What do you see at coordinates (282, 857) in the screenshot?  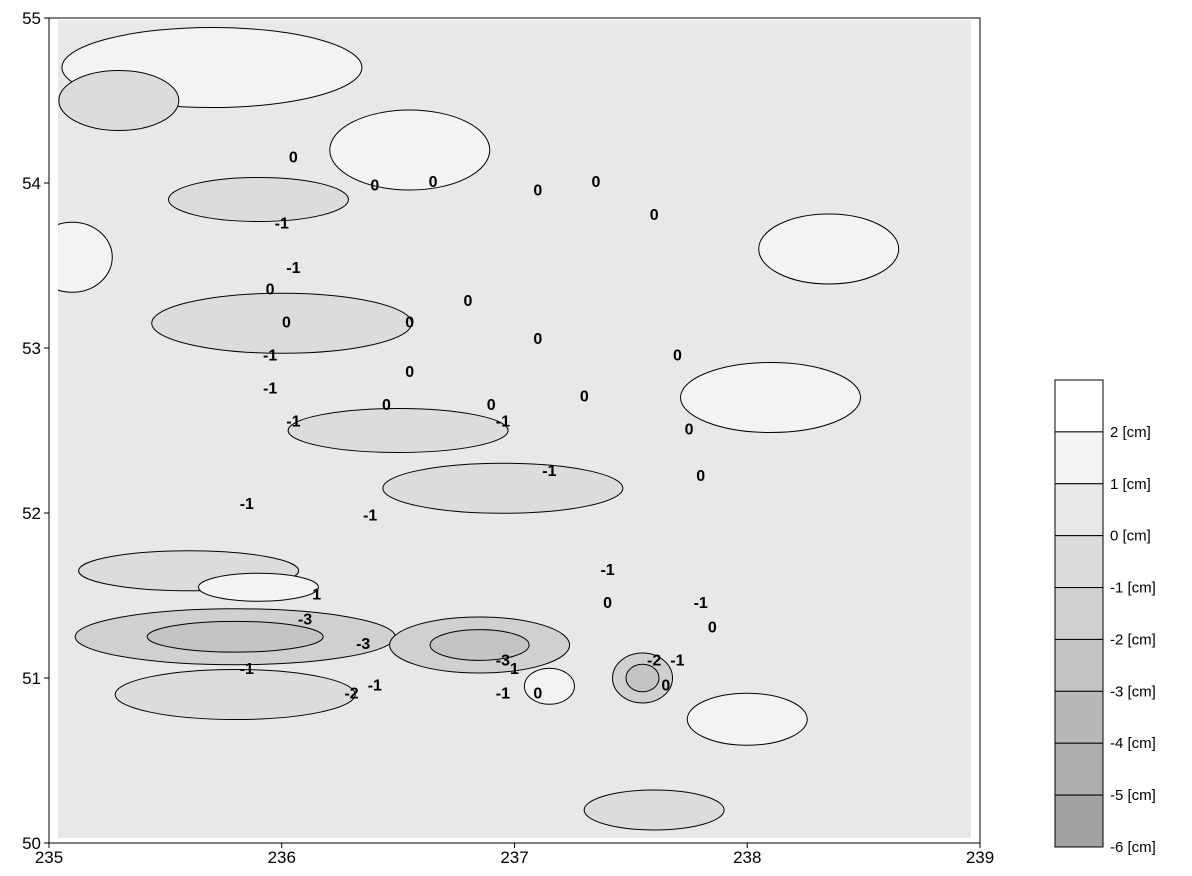 I see `x-tick-label: 236` at bounding box center [282, 857].